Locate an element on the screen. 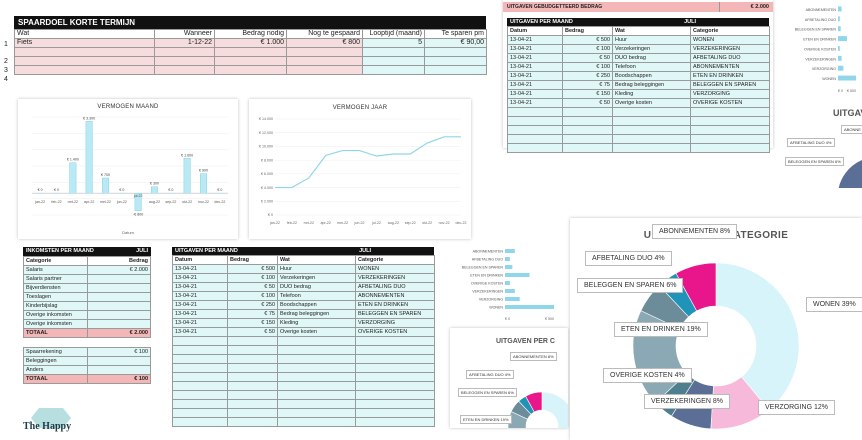  table-row: 13-04-21 € 500 Huur WONEN is located at coordinates (638, 40).